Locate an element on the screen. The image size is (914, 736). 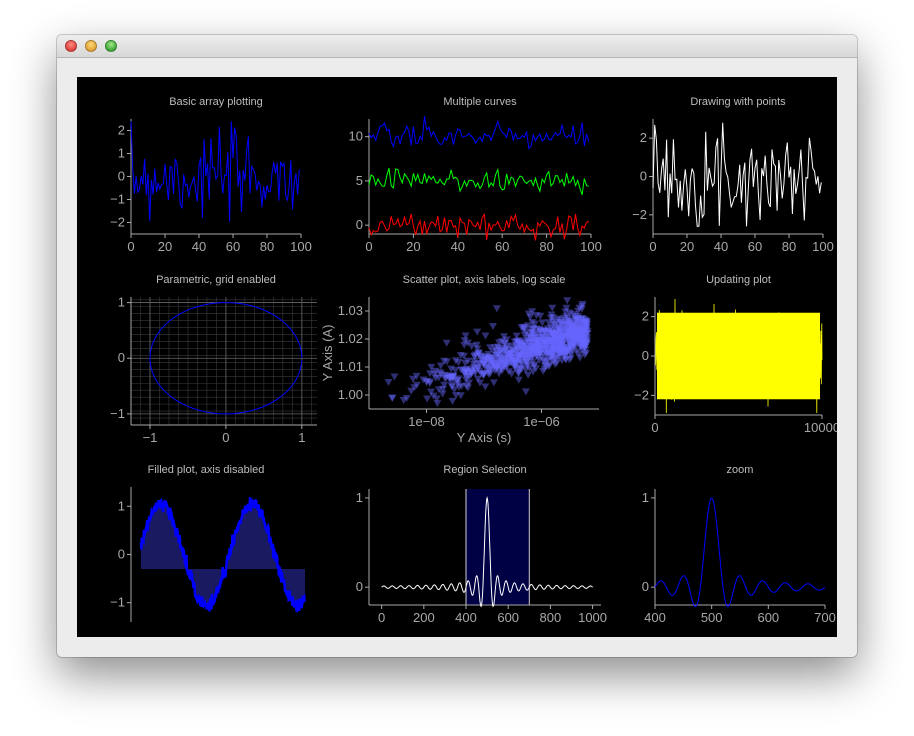
x-tick-label: 0 is located at coordinates (225, 437).